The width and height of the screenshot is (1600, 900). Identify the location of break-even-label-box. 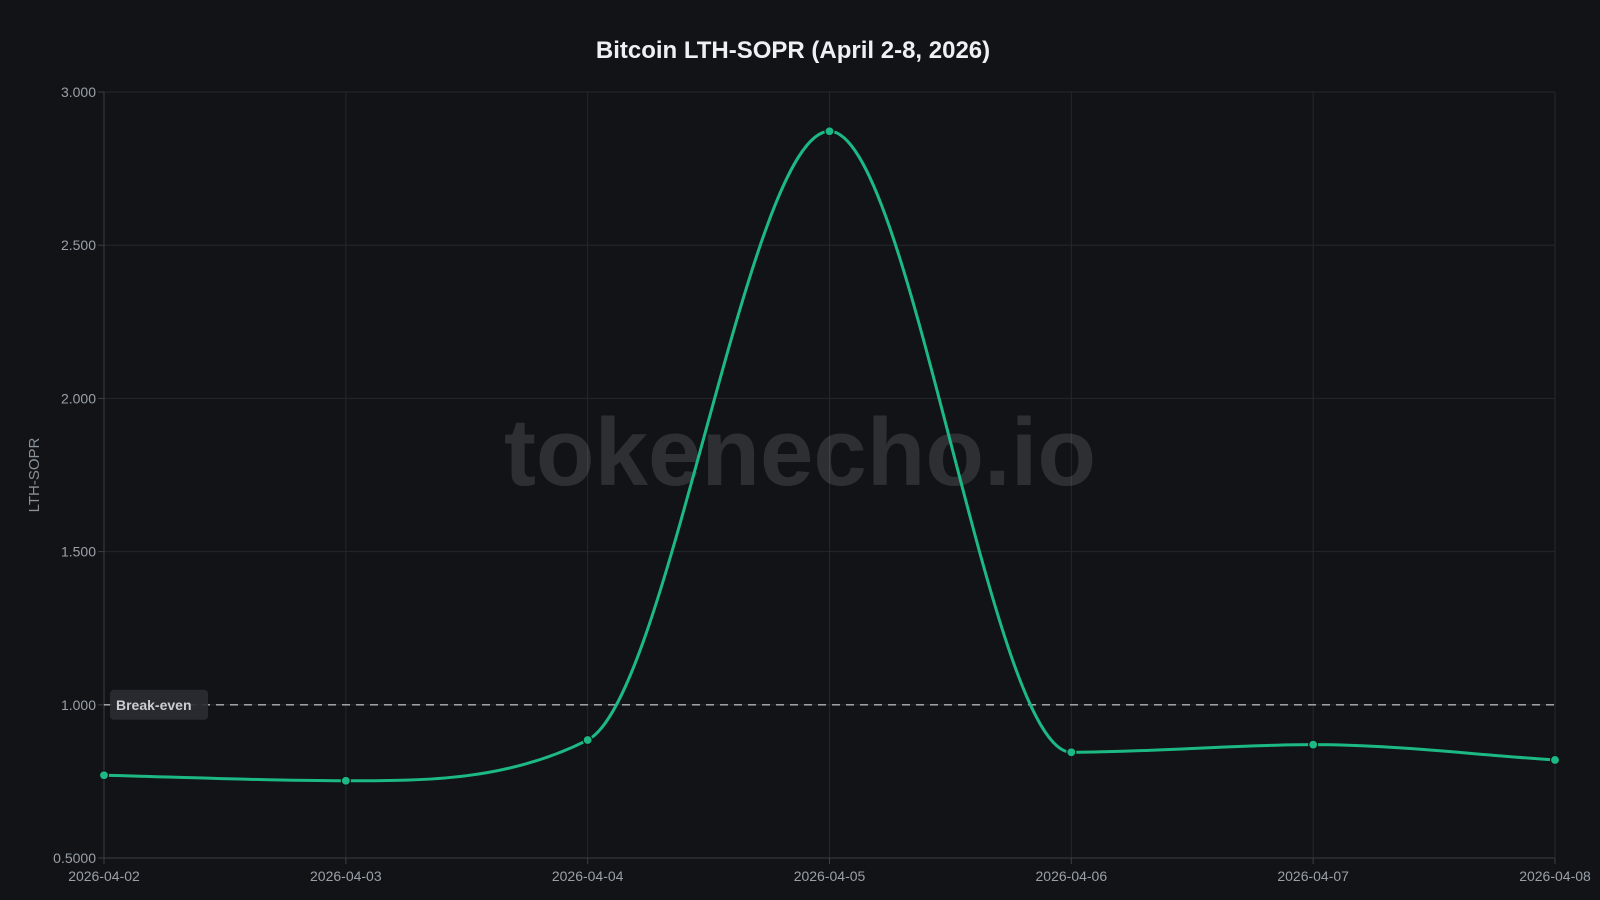
(159, 704).